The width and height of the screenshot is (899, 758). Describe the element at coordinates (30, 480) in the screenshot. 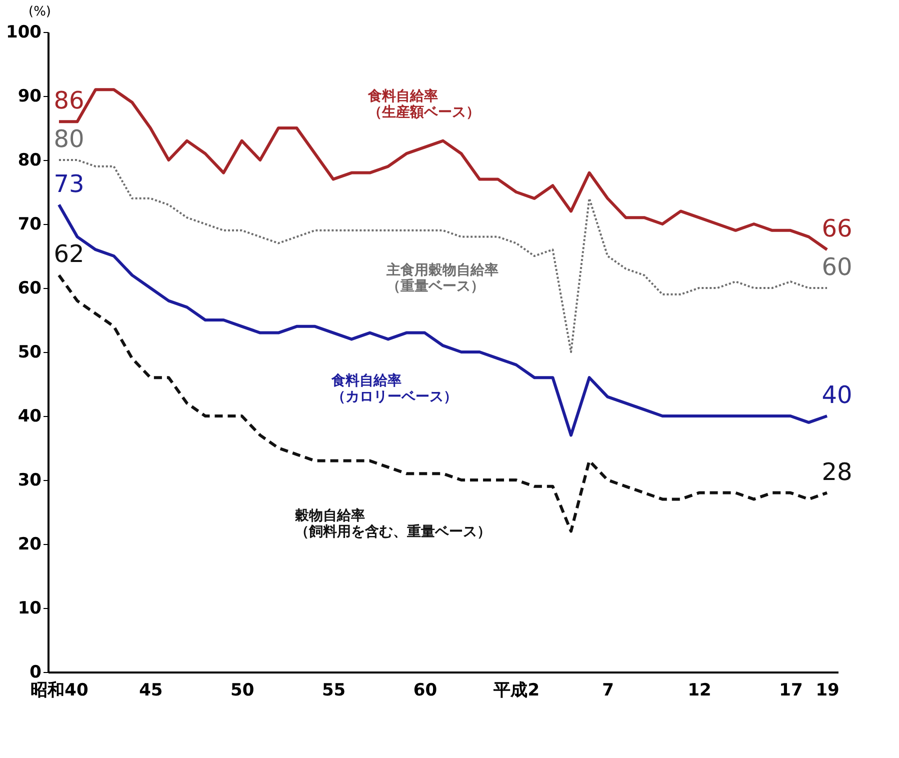

I see `y-tick-label: 30` at that location.